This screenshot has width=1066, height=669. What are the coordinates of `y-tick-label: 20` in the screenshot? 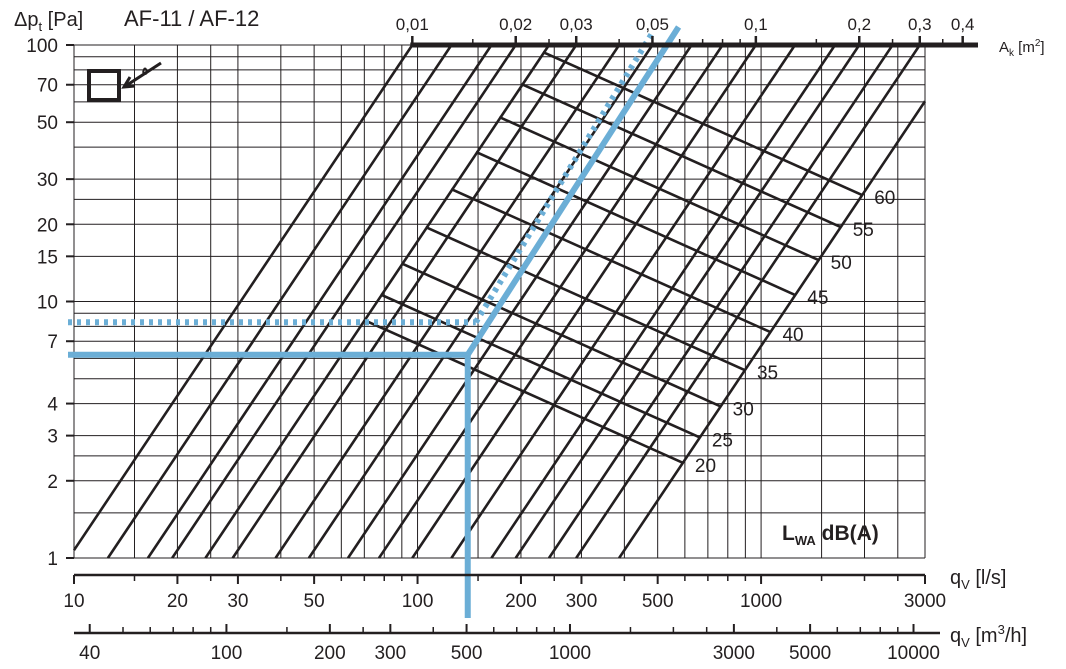 It's located at (47, 225).